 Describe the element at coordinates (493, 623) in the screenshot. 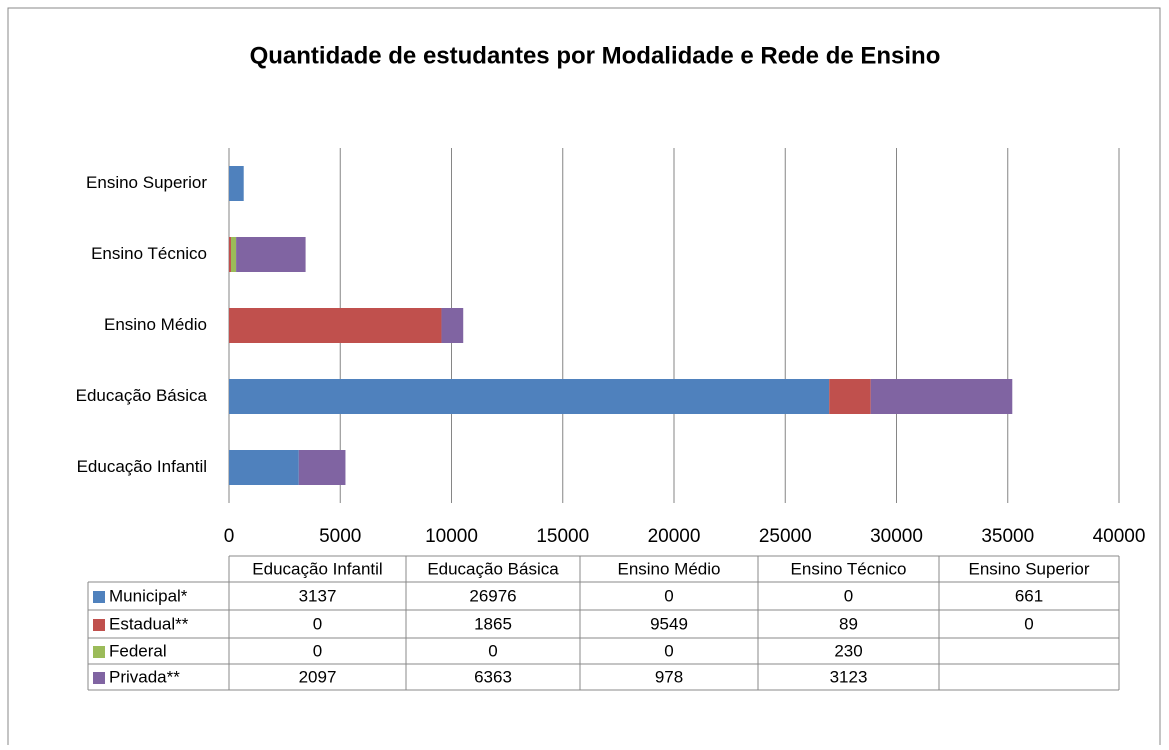

I see `table-cell: 1865` at that location.